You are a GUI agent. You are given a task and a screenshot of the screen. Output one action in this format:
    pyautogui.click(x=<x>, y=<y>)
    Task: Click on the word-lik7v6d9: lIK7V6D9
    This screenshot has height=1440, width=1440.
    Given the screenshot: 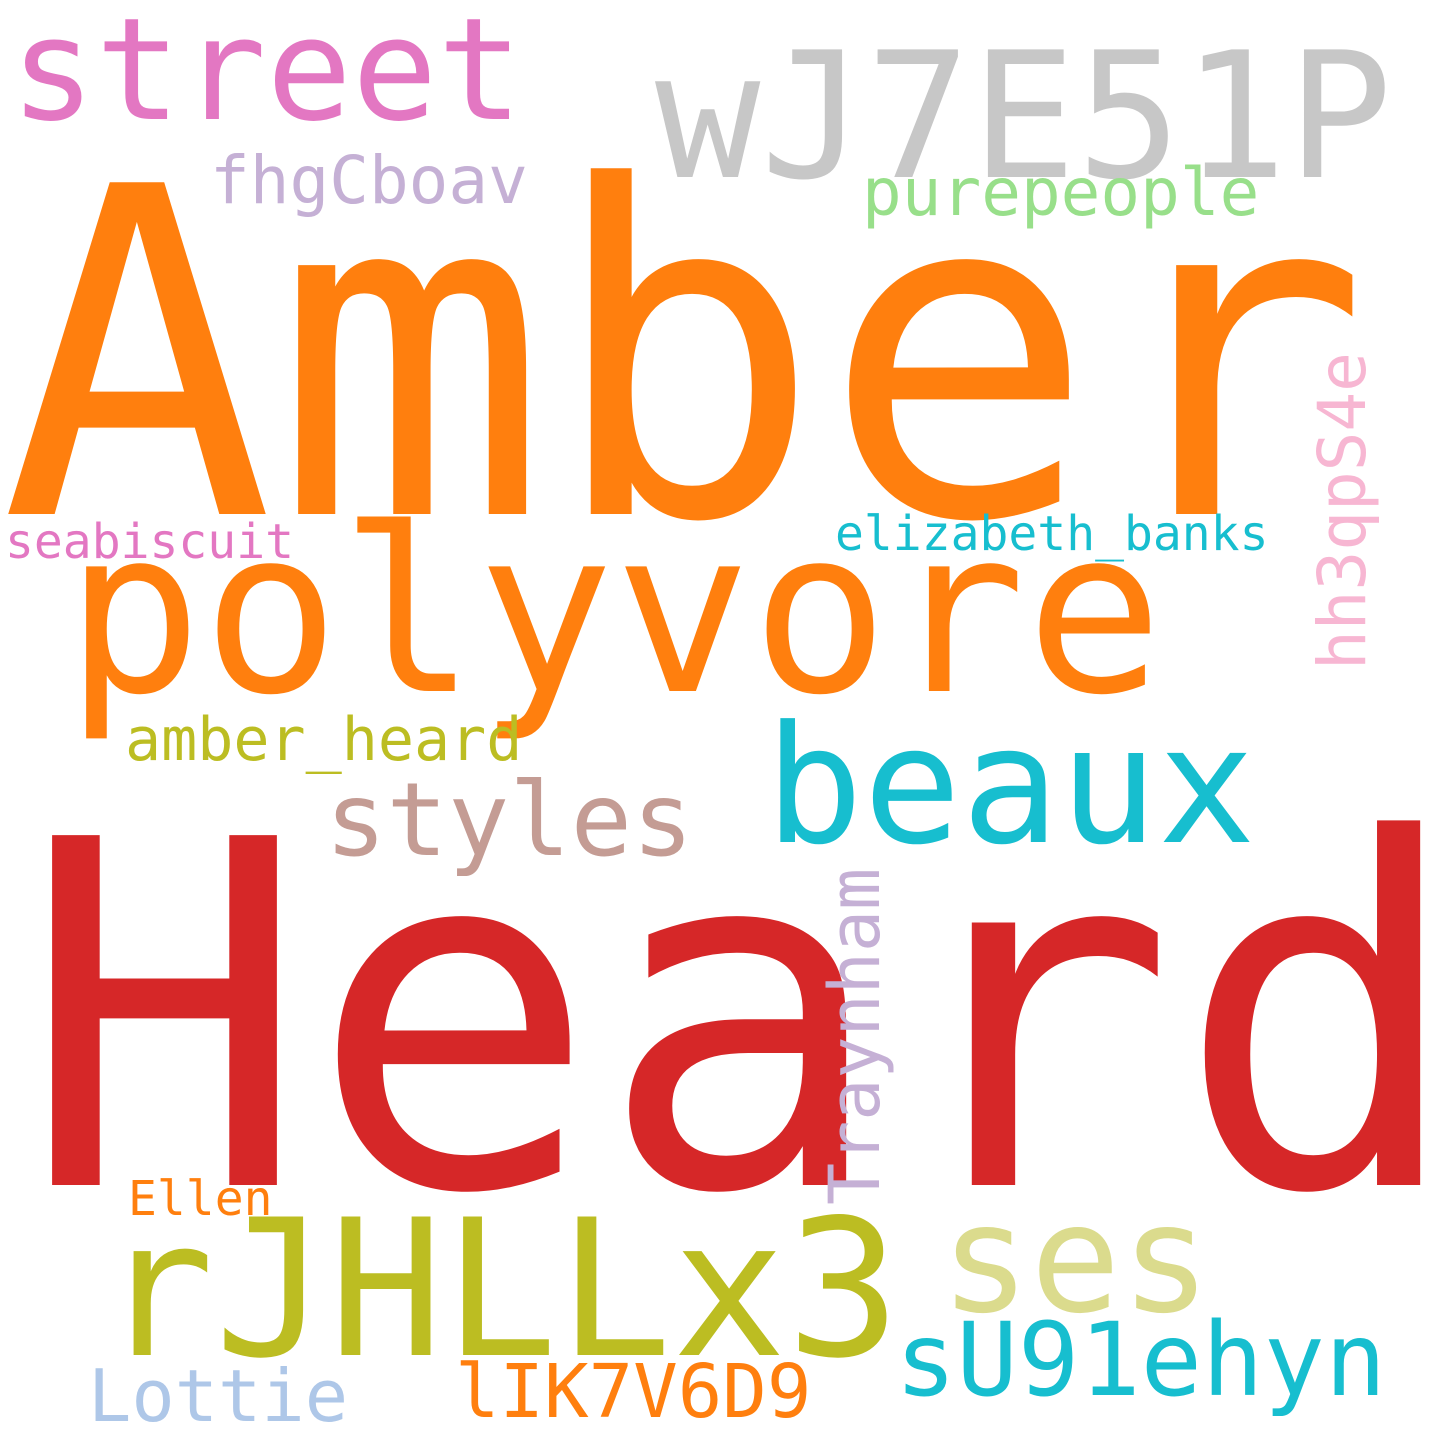 What is the action you would take?
    pyautogui.click(x=633, y=1392)
    